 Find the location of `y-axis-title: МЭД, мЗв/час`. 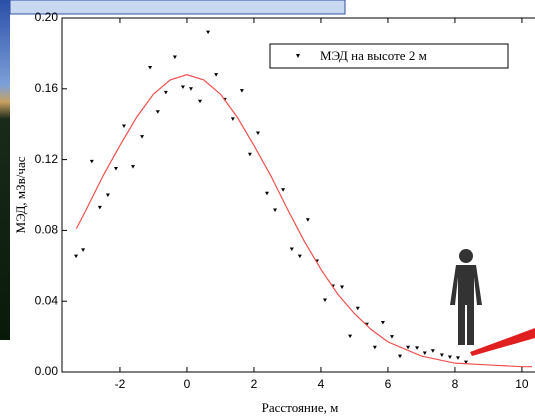

y-axis-title: МЭД, мЗв/час is located at coordinates (20, 194).